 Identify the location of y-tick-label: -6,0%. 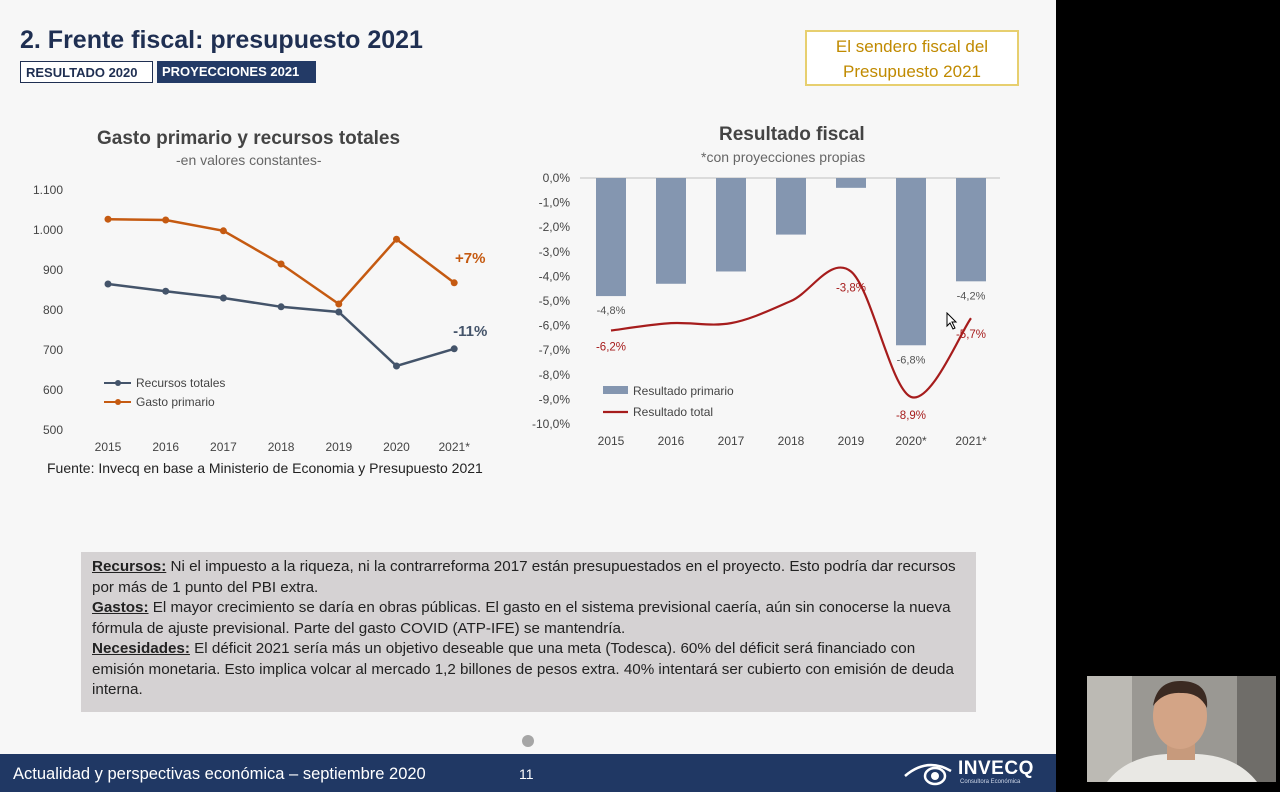
(555, 326).